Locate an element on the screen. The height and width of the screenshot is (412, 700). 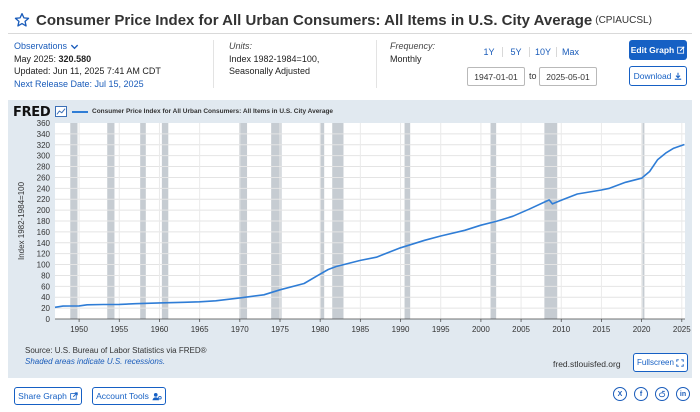
latest-value: 320.580 is located at coordinates (75, 58).